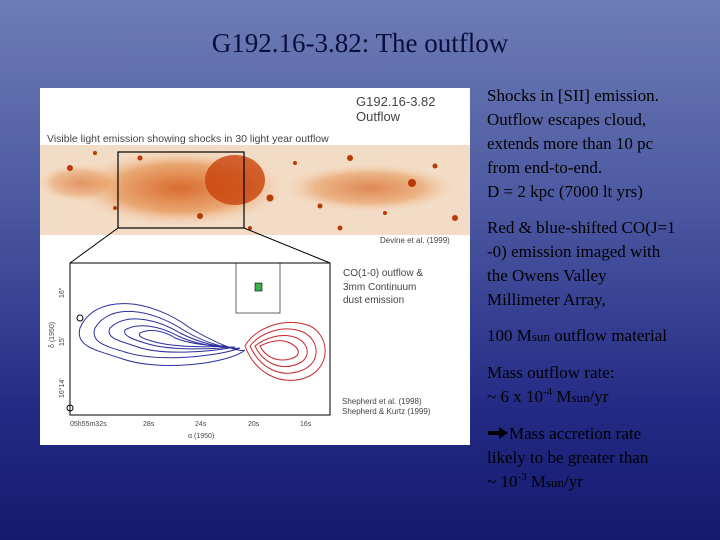 This screenshot has height=540, width=720. What do you see at coordinates (360, 43) in the screenshot?
I see `slide-title: G192.16-3.82: The outflow` at bounding box center [360, 43].